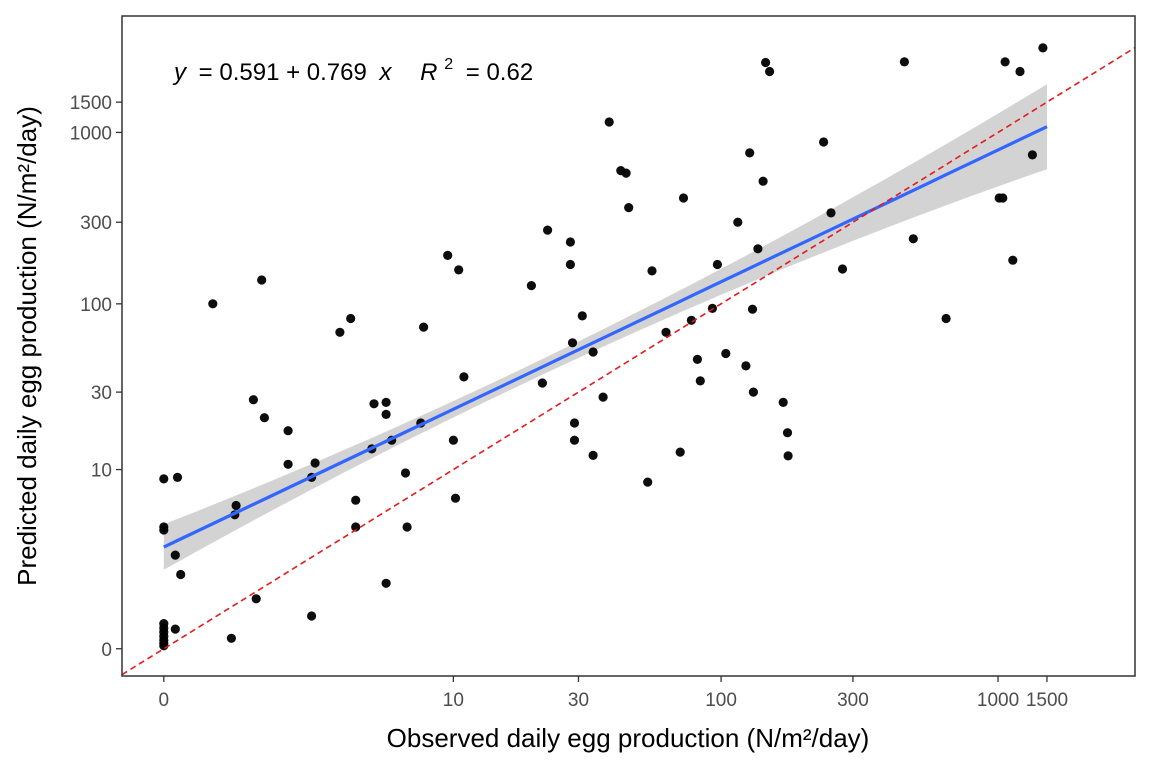 The height and width of the screenshot is (768, 1152). Describe the element at coordinates (1047, 700) in the screenshot. I see `x-tick-label: 1500` at that location.